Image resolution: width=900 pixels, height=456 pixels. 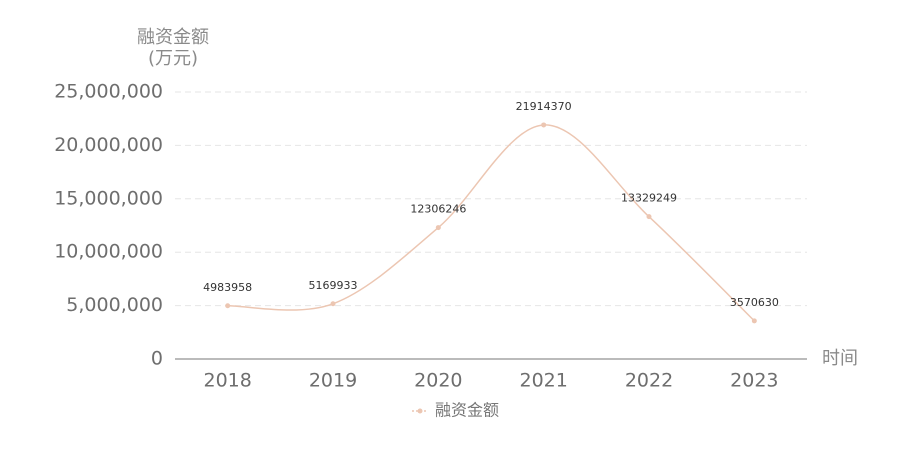 I want to click on x-axis-title: 时间, so click(x=840, y=358).